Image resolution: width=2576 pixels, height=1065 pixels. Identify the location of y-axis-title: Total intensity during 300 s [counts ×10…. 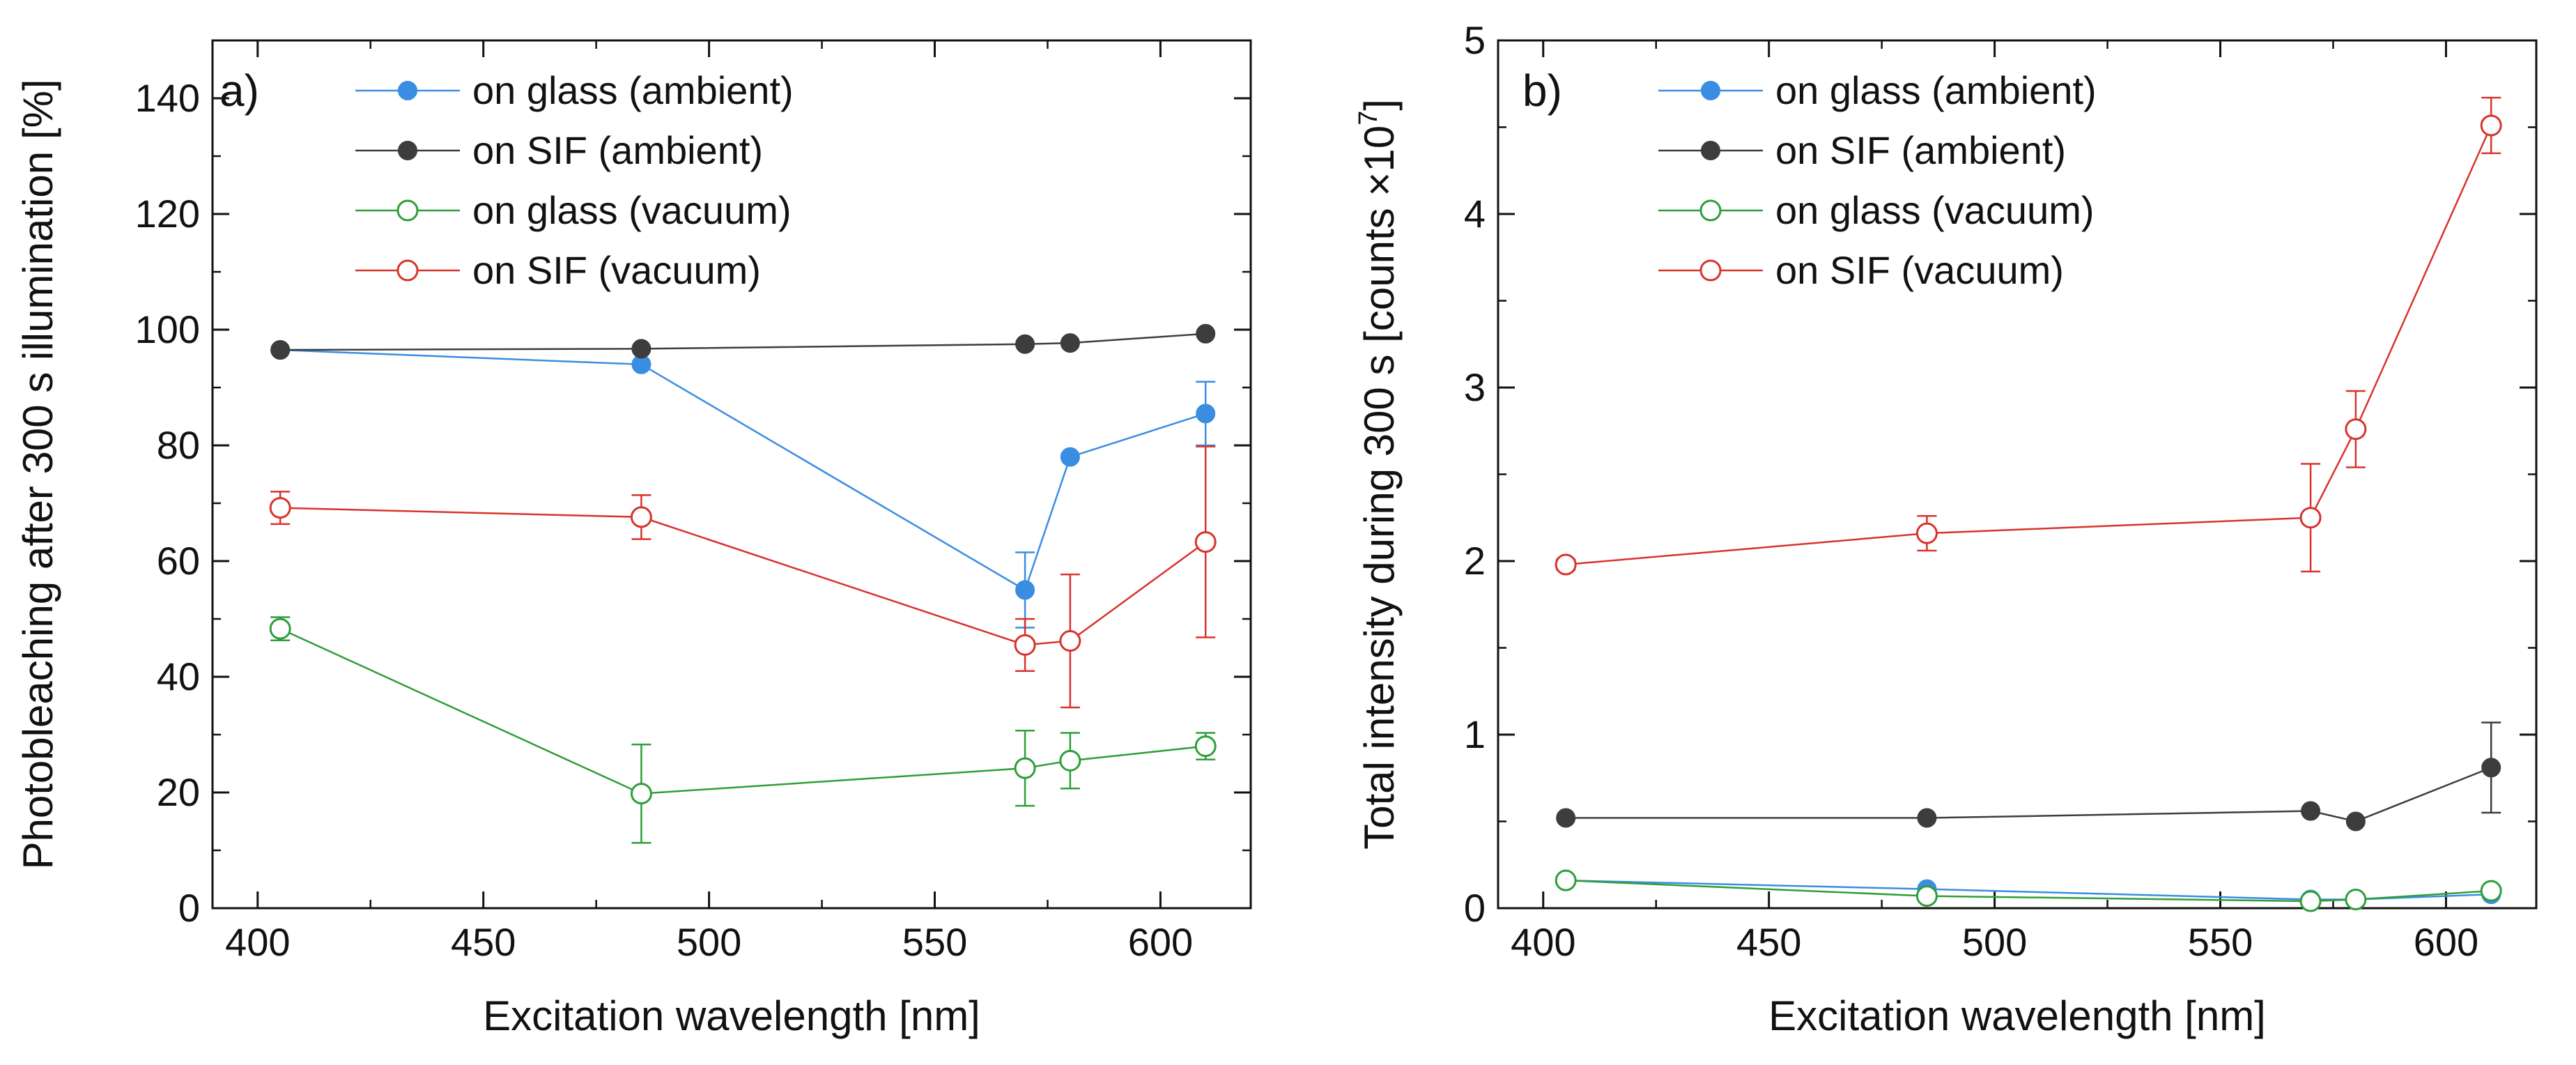
(1378, 474).